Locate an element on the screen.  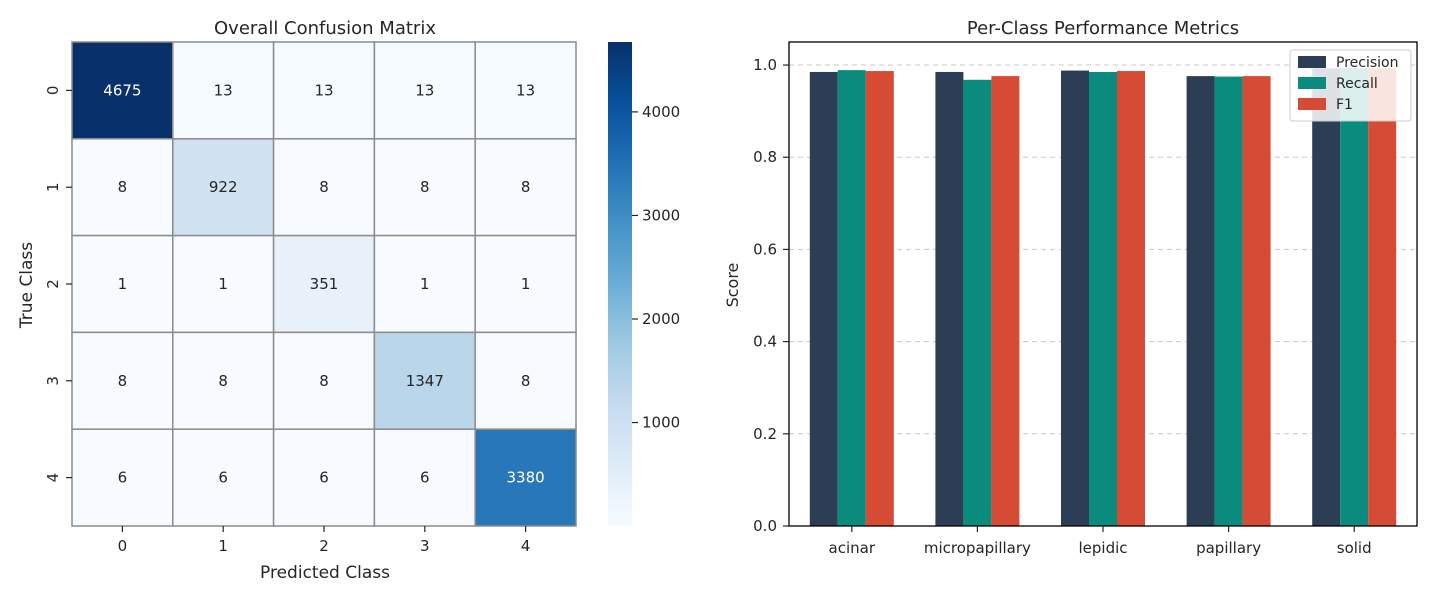
cm-cell-label: 1347 is located at coordinates (425, 381).